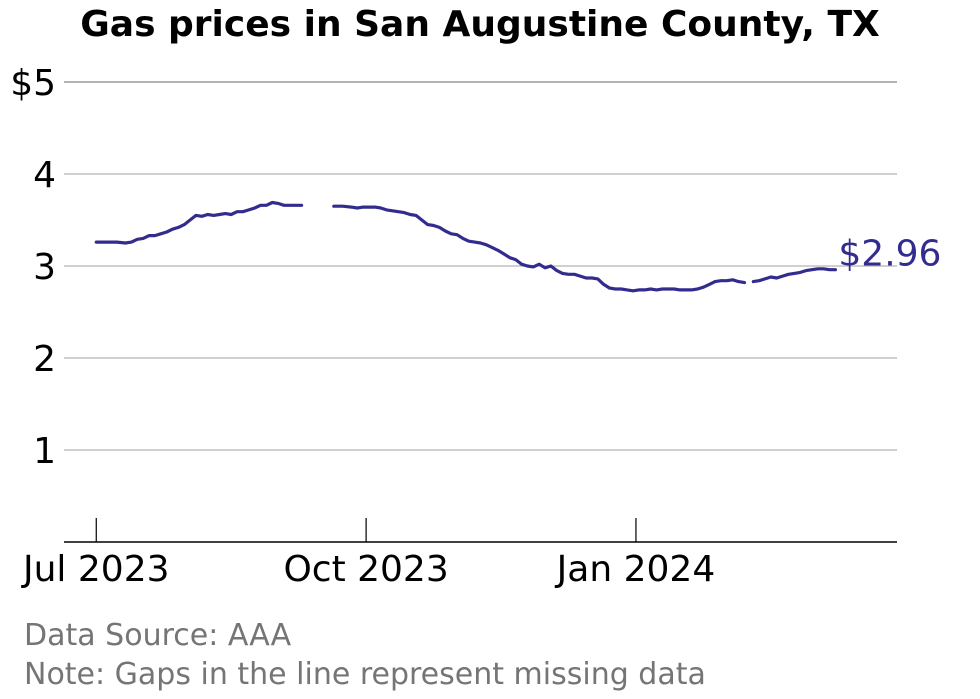 This screenshot has width=980, height=699. Describe the element at coordinates (44, 267) in the screenshot. I see `y-tick-label: 3` at that location.